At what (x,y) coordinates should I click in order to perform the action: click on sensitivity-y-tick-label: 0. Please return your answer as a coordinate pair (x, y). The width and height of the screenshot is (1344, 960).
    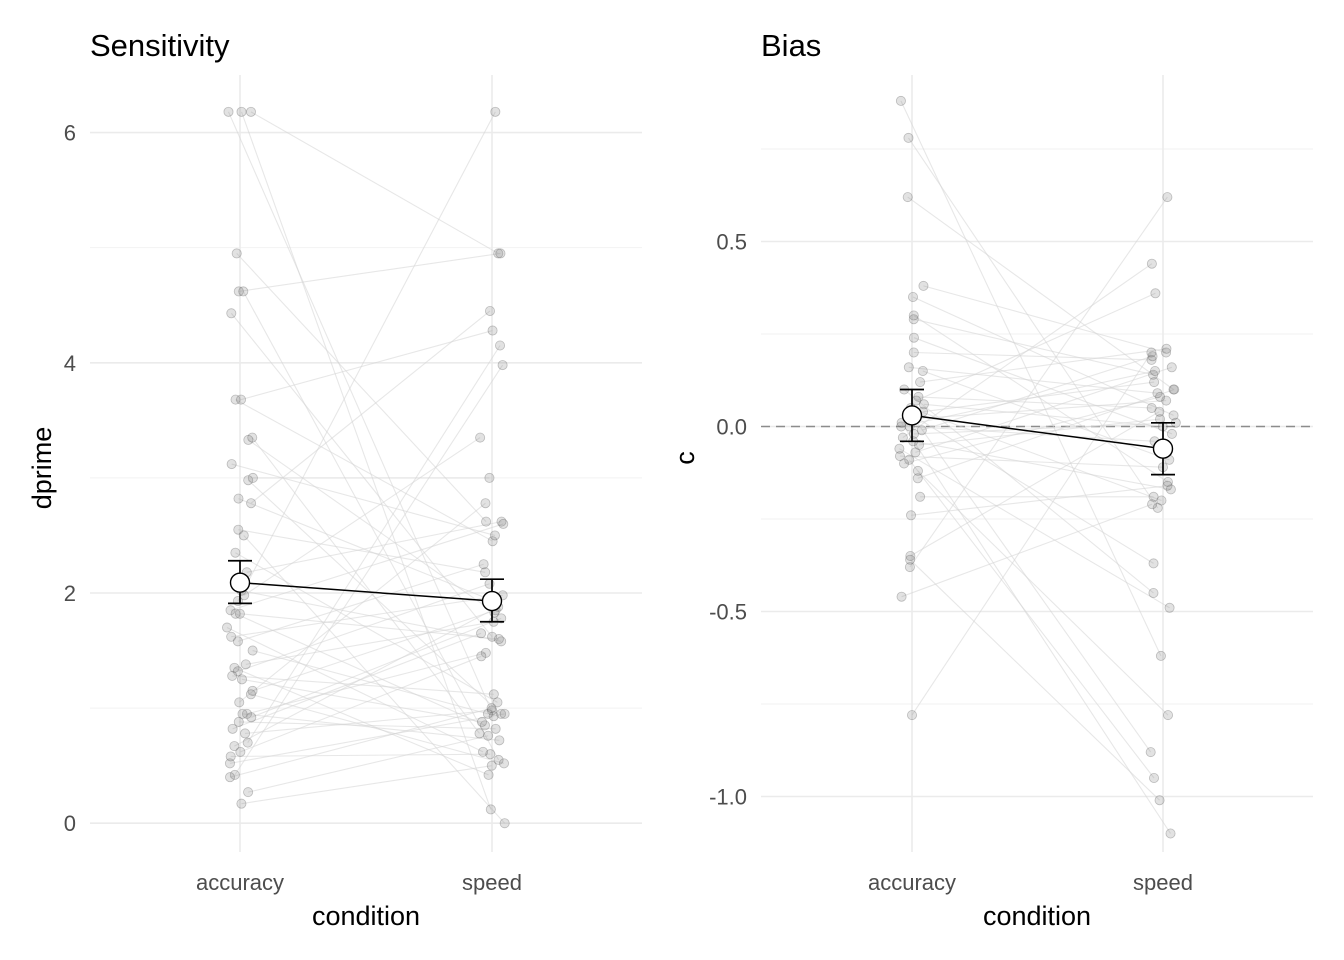
    Looking at the image, I should click on (70, 823).